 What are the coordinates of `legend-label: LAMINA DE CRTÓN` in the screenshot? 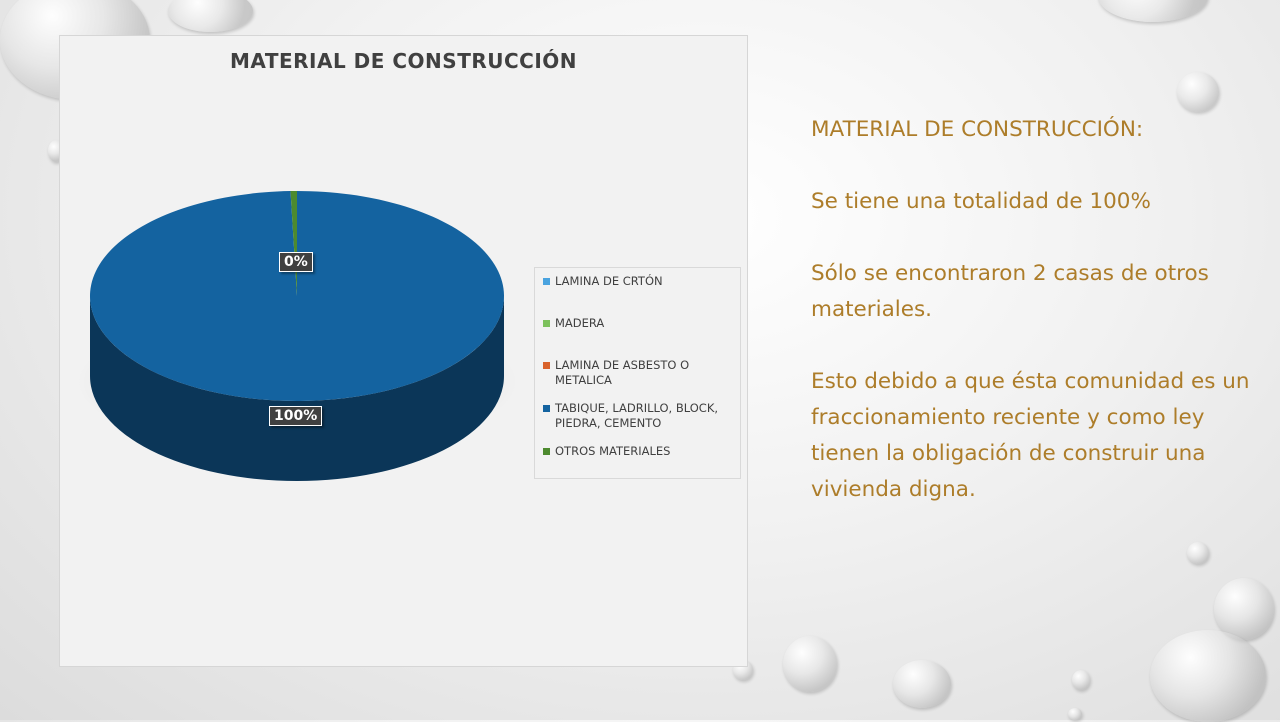 It's located at (609, 281).